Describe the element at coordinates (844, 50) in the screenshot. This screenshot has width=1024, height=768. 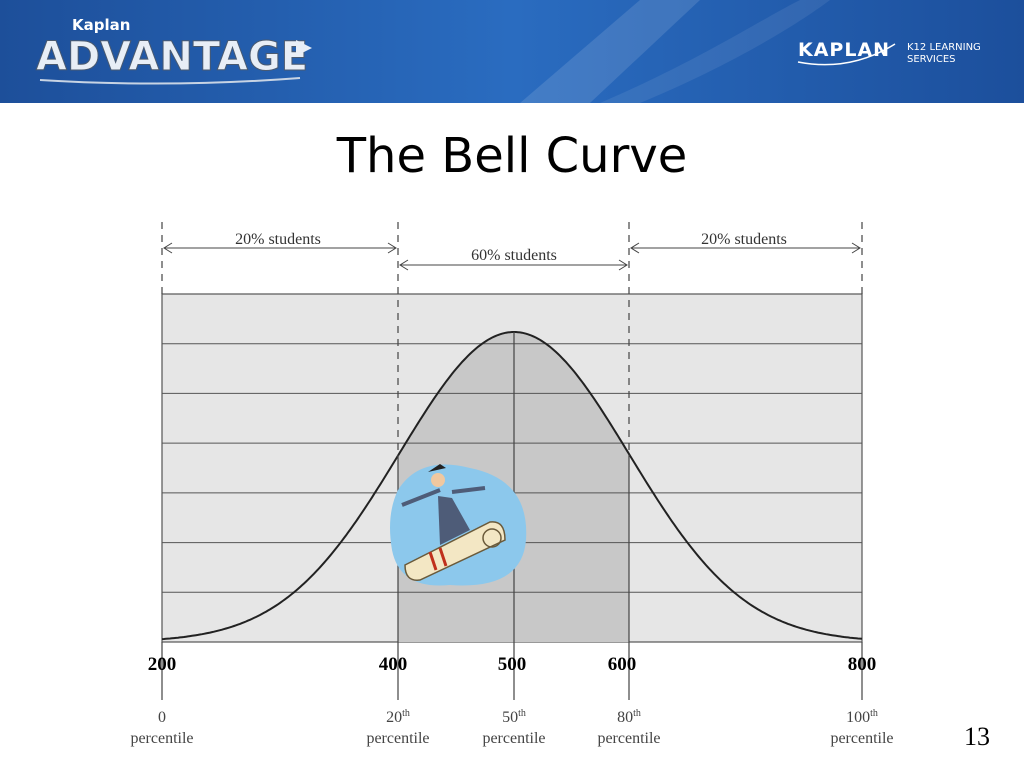
I see `company-name: KAPLAN` at that location.